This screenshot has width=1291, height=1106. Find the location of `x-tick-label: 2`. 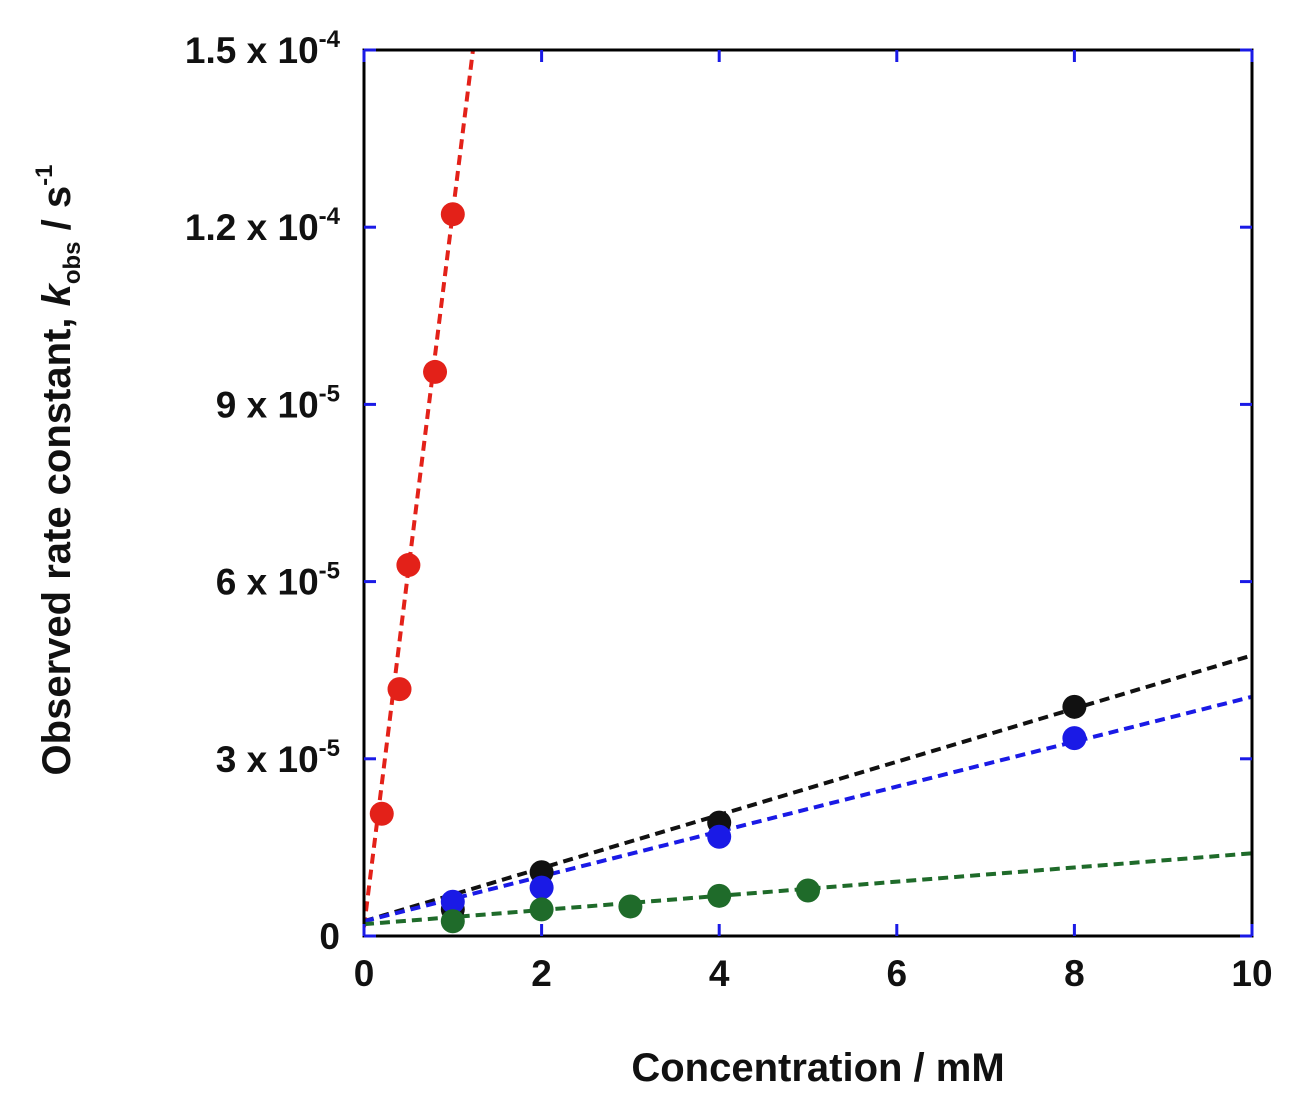

x-tick-label: 2 is located at coordinates (541, 973).